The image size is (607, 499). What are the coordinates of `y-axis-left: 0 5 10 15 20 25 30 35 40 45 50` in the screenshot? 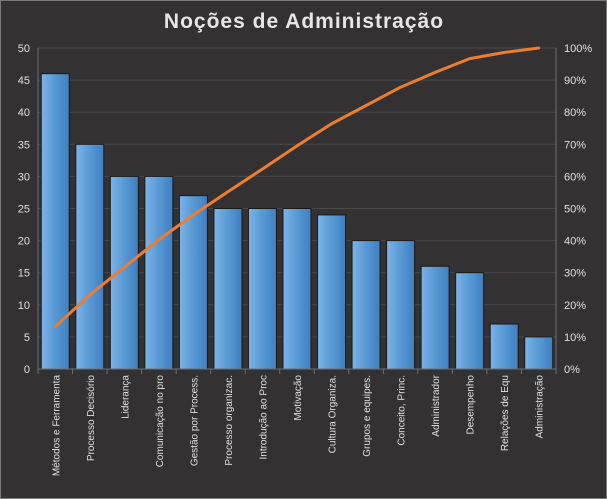 It's located at (28, 209).